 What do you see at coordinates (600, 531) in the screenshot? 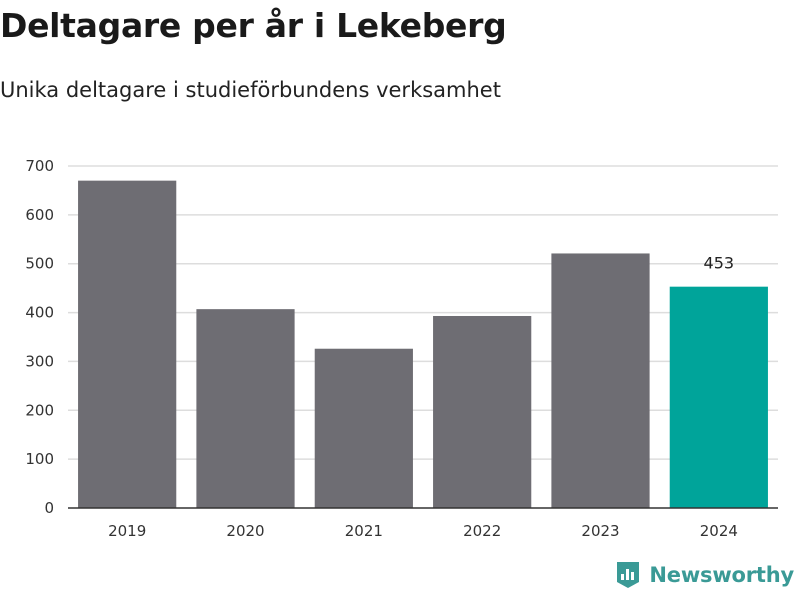
I see `x-tick-label: 2023` at bounding box center [600, 531].